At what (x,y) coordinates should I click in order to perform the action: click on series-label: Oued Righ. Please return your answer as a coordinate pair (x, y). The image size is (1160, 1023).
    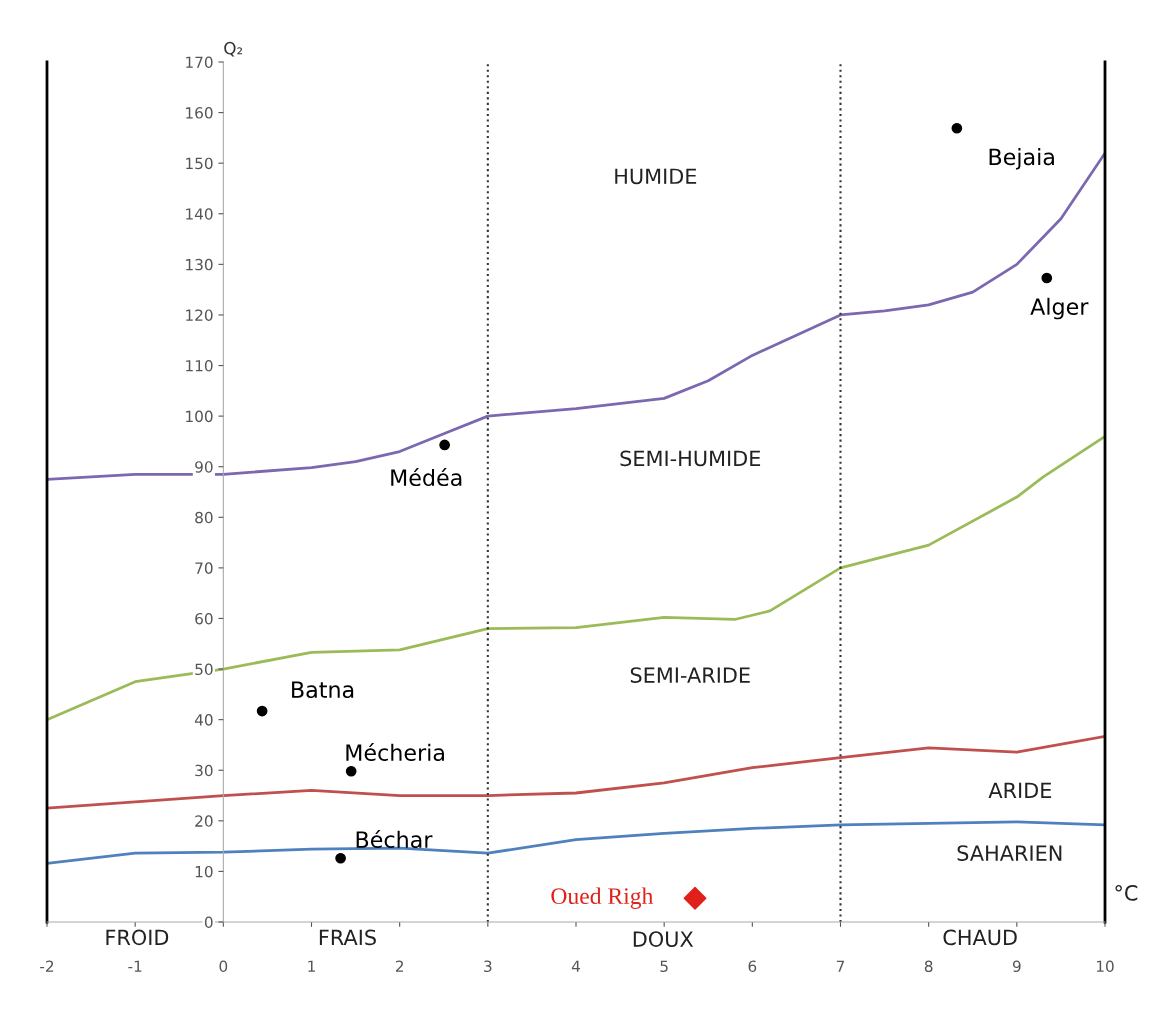
    Looking at the image, I should click on (602, 898).